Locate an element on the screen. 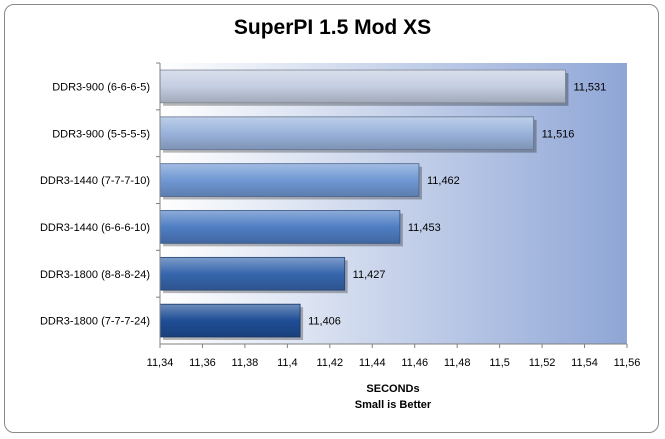 This screenshot has width=665, height=439. x-tick-label: 11,46 is located at coordinates (414, 363).